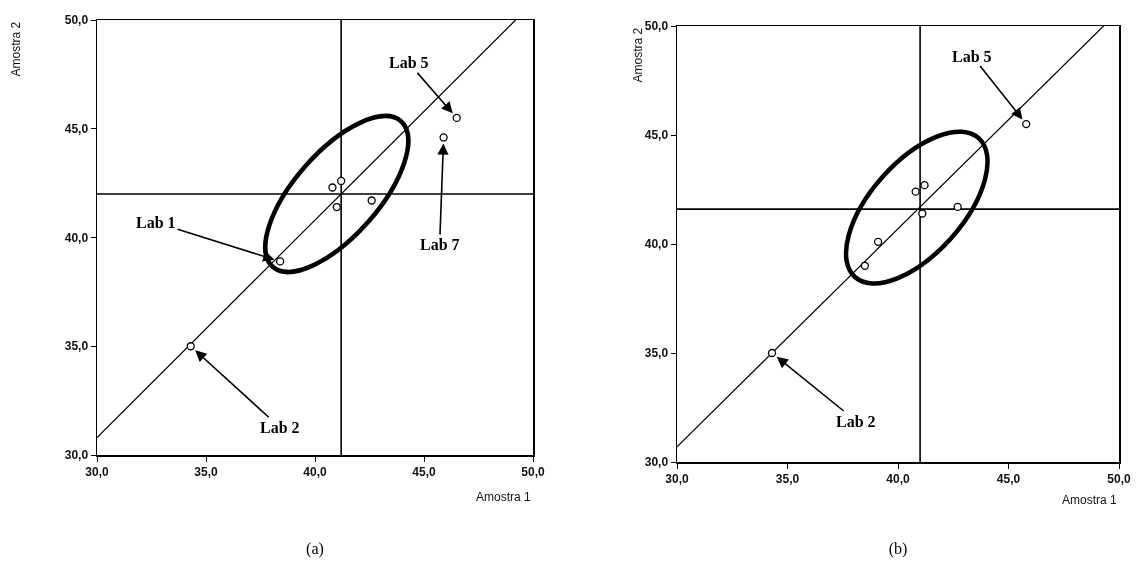 The width and height of the screenshot is (1146, 565). I want to click on text: (b), so click(898, 548).